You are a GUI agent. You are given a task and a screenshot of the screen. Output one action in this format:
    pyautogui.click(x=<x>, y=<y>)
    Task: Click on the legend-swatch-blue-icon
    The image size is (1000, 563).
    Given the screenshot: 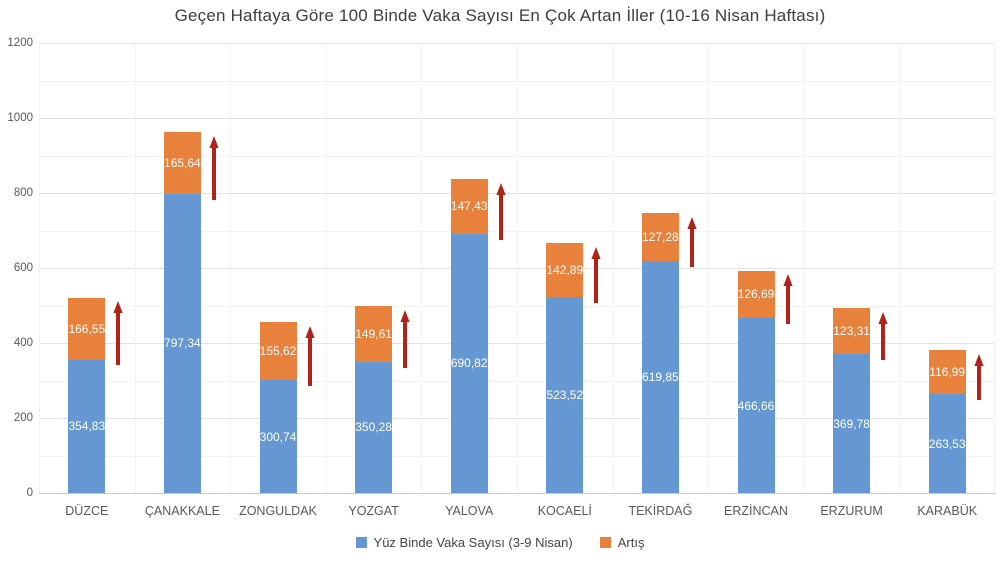 What is the action you would take?
    pyautogui.click(x=361, y=542)
    